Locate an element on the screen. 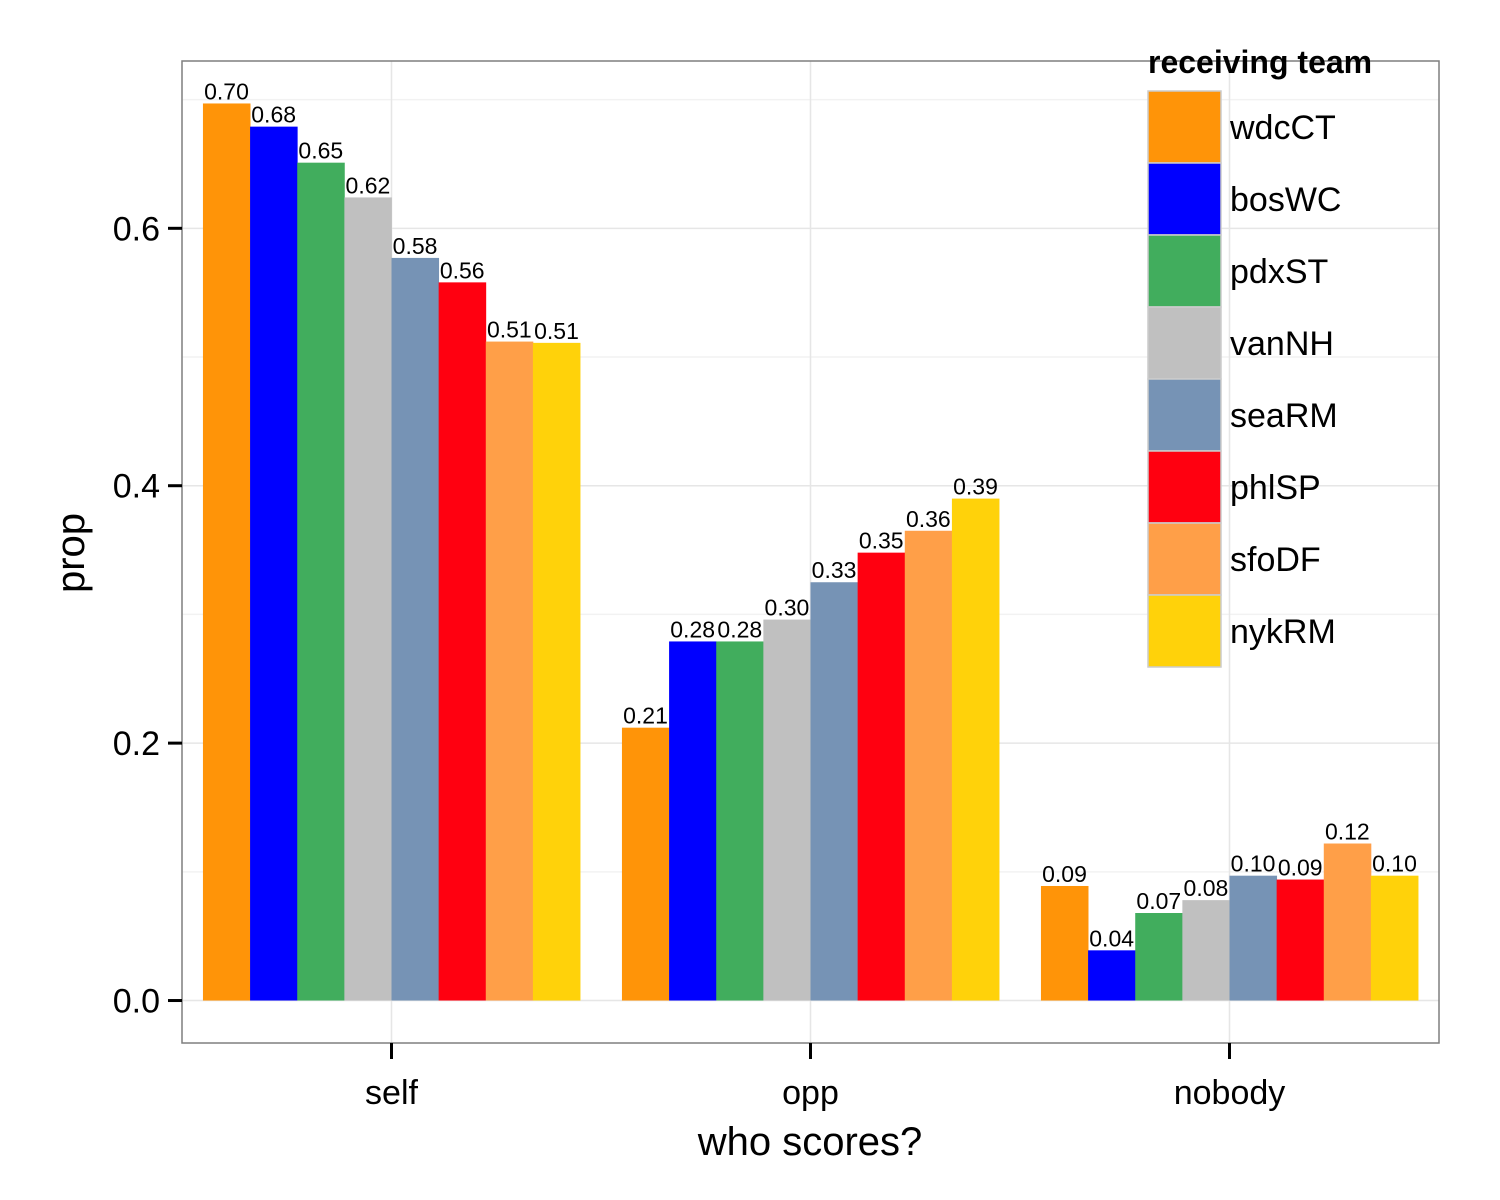 The width and height of the screenshot is (1500, 1200). legend-label: sfoDF is located at coordinates (1275, 560).